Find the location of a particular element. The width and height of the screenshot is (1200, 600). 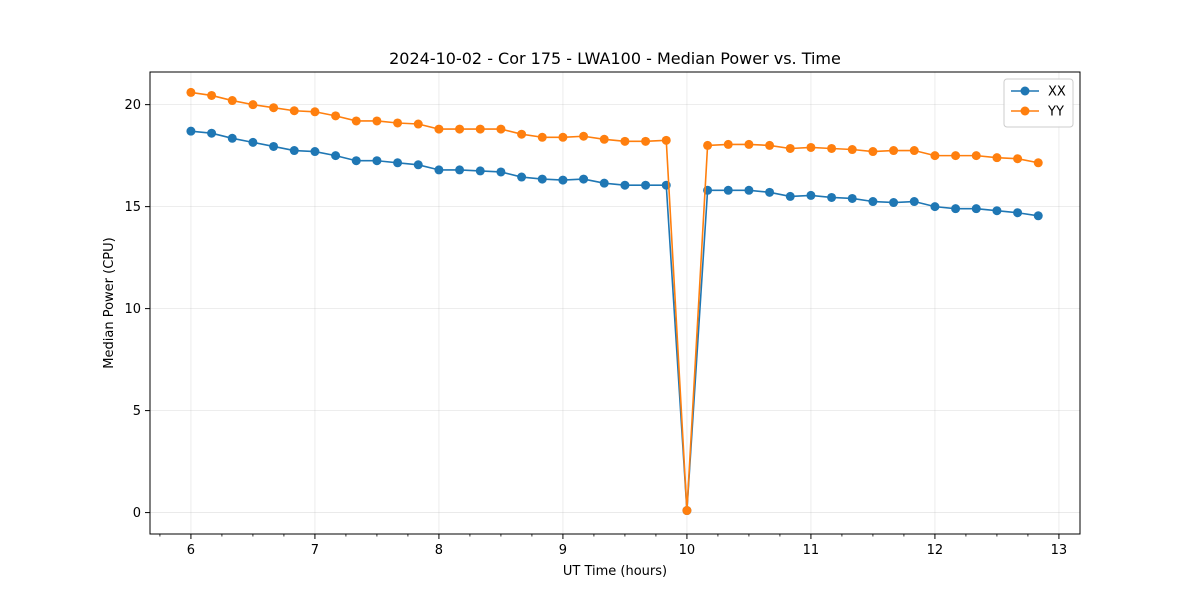

legend: XX YY is located at coordinates (1038, 103).